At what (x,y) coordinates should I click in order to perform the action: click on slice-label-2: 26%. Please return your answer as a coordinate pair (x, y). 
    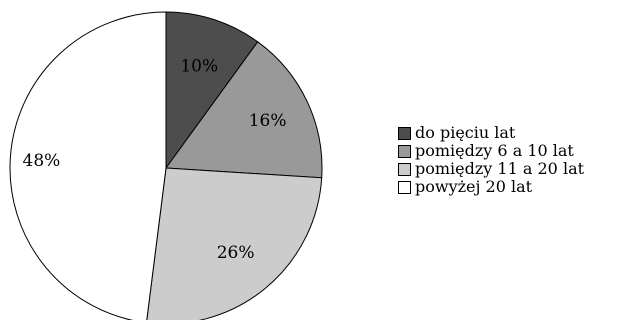
    Looking at the image, I should click on (236, 253).